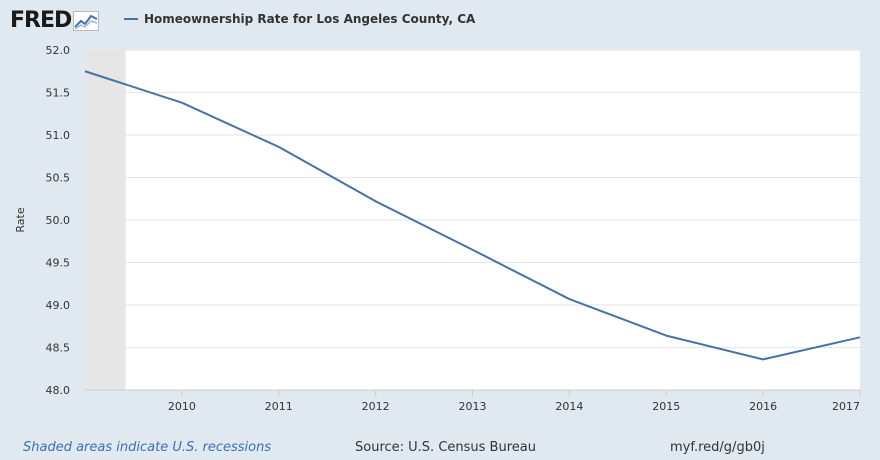 Image resolution: width=880 pixels, height=460 pixels. Describe the element at coordinates (473, 406) in the screenshot. I see `x-tick-label: 2013` at that location.